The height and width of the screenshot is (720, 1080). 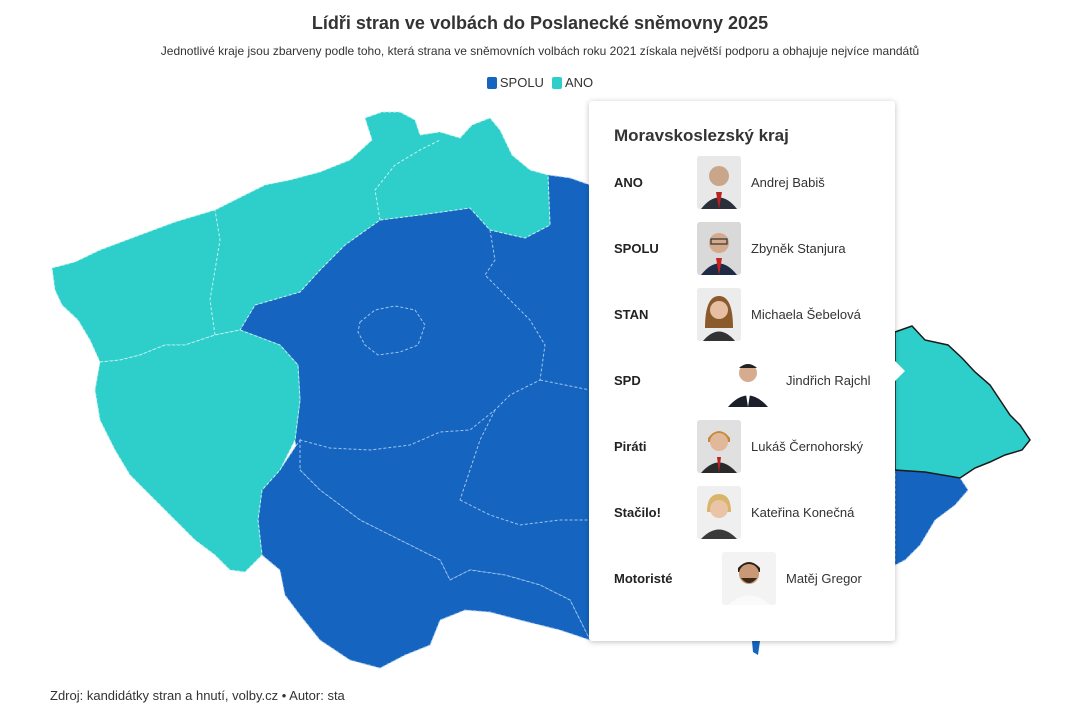 I want to click on tooltip-pointer, so click(x=900, y=371).